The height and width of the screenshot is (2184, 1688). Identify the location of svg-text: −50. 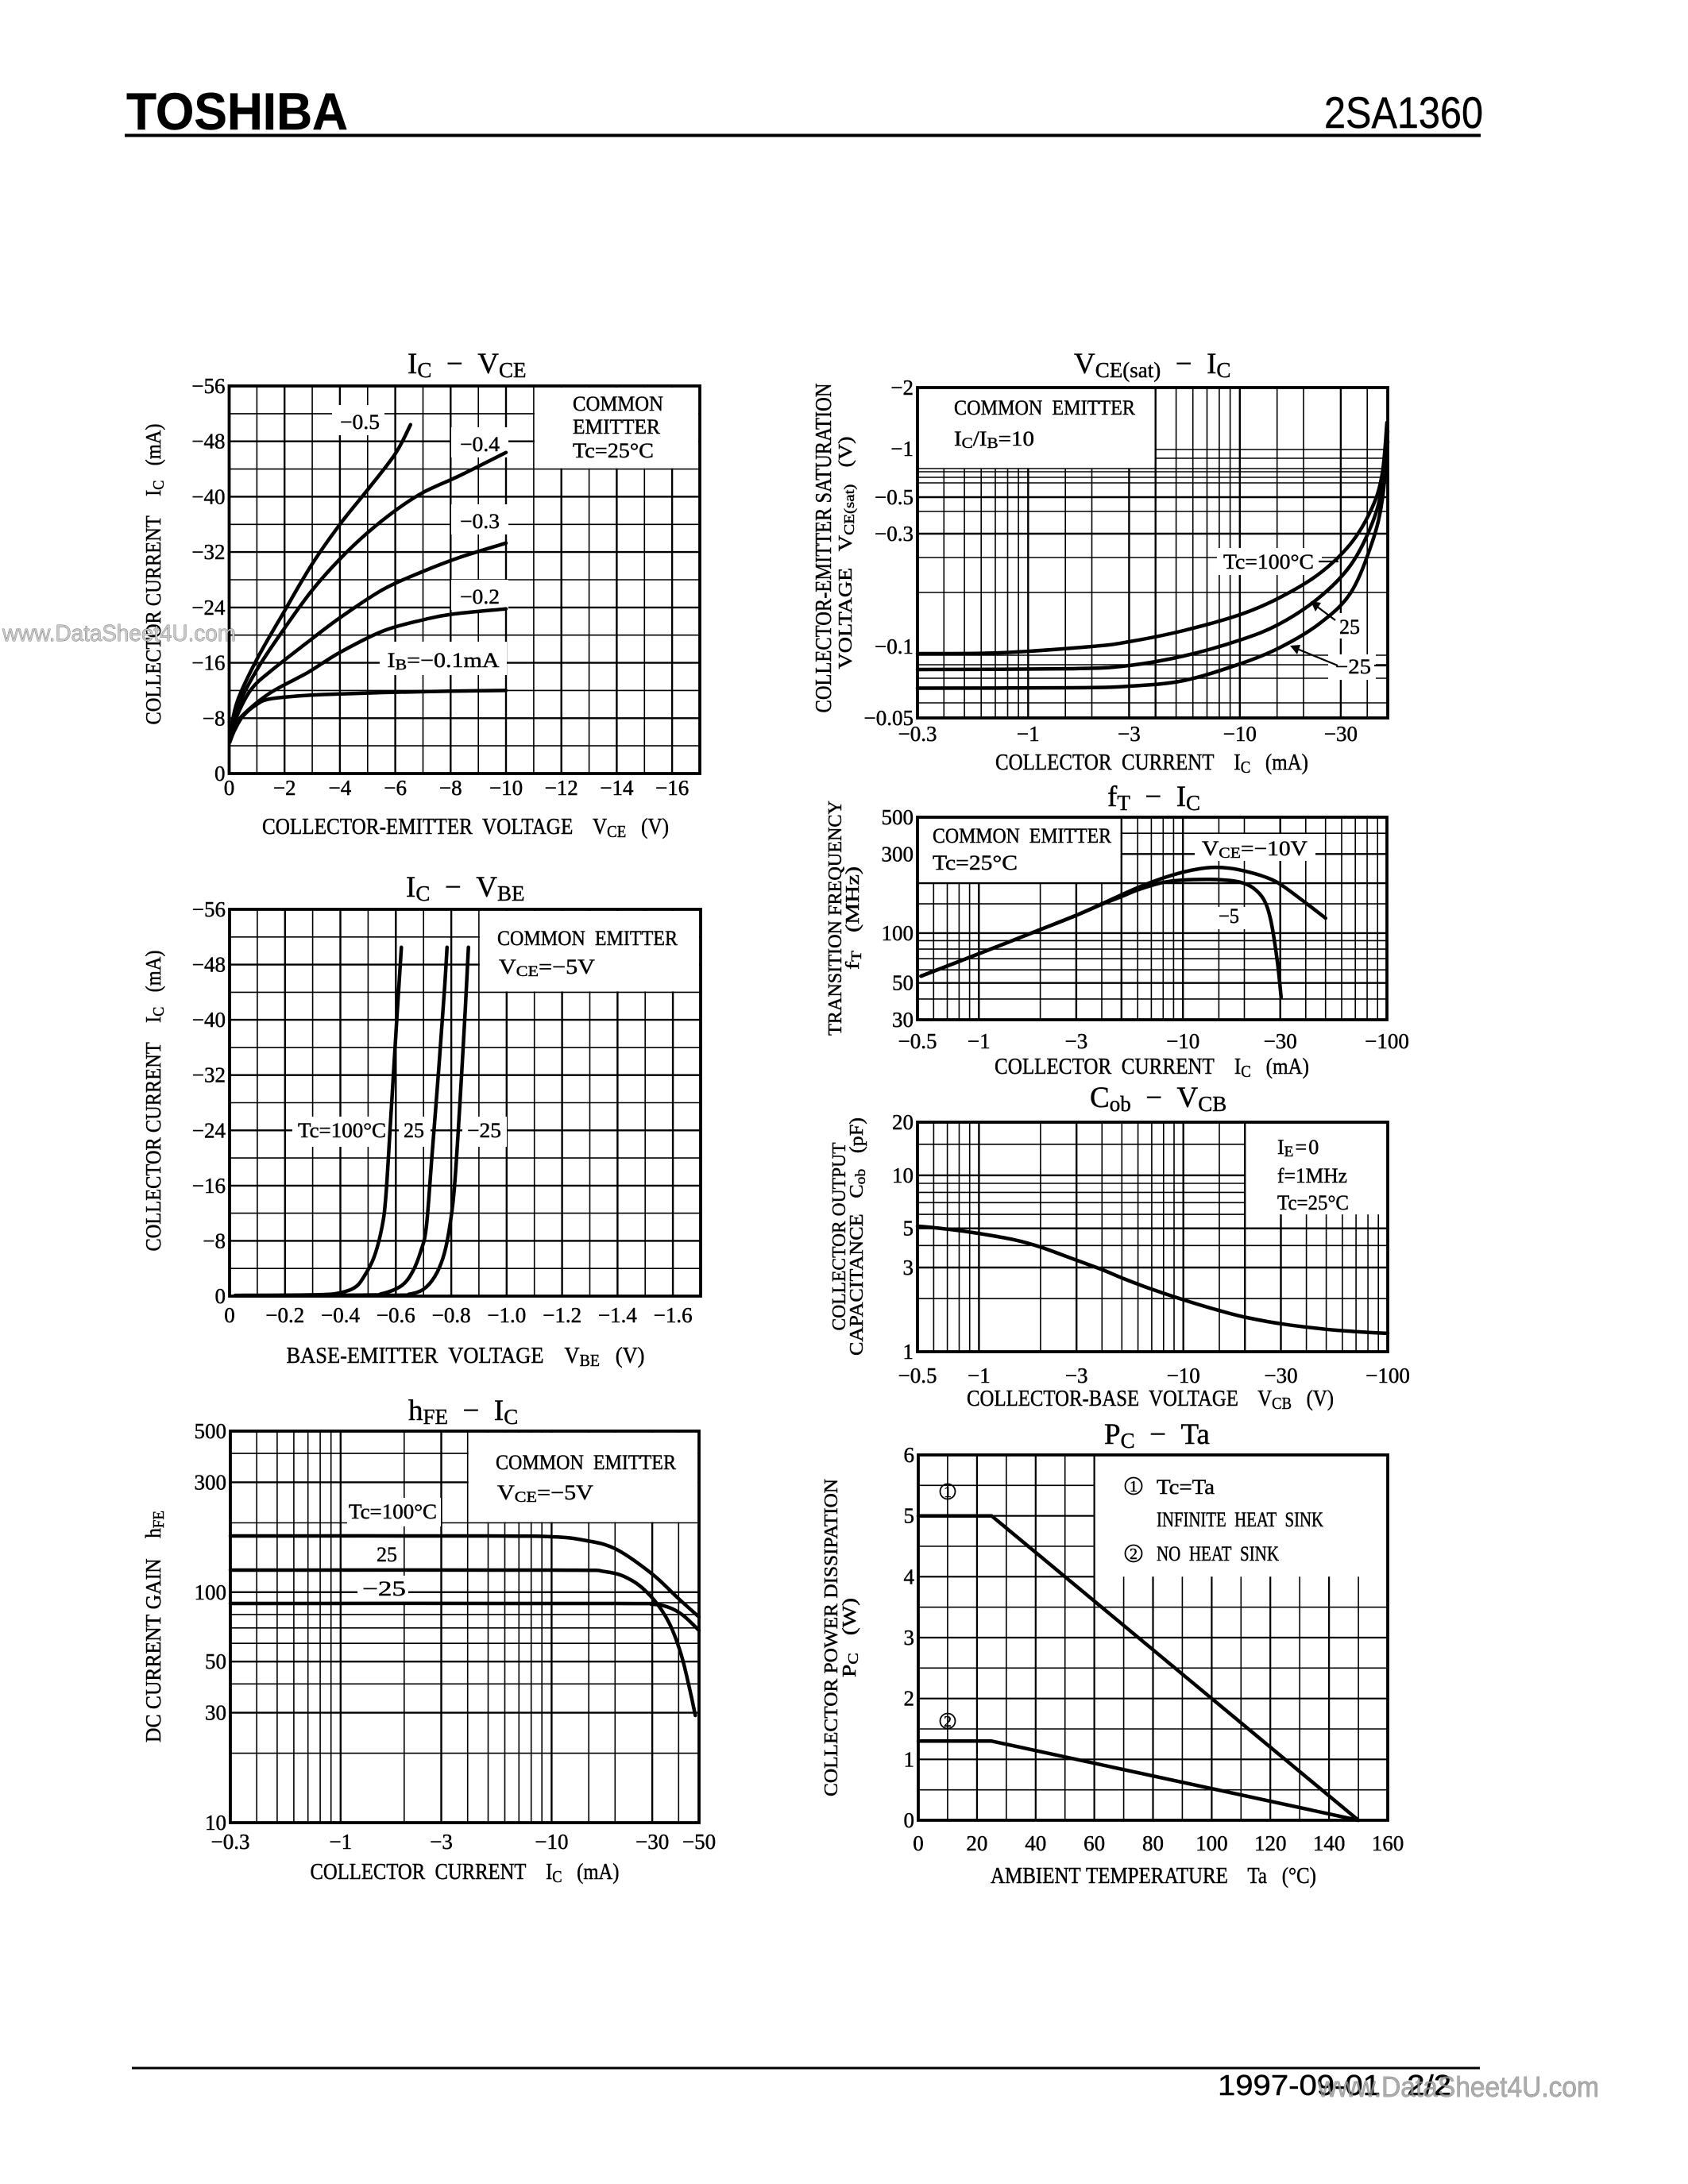
(699, 1842).